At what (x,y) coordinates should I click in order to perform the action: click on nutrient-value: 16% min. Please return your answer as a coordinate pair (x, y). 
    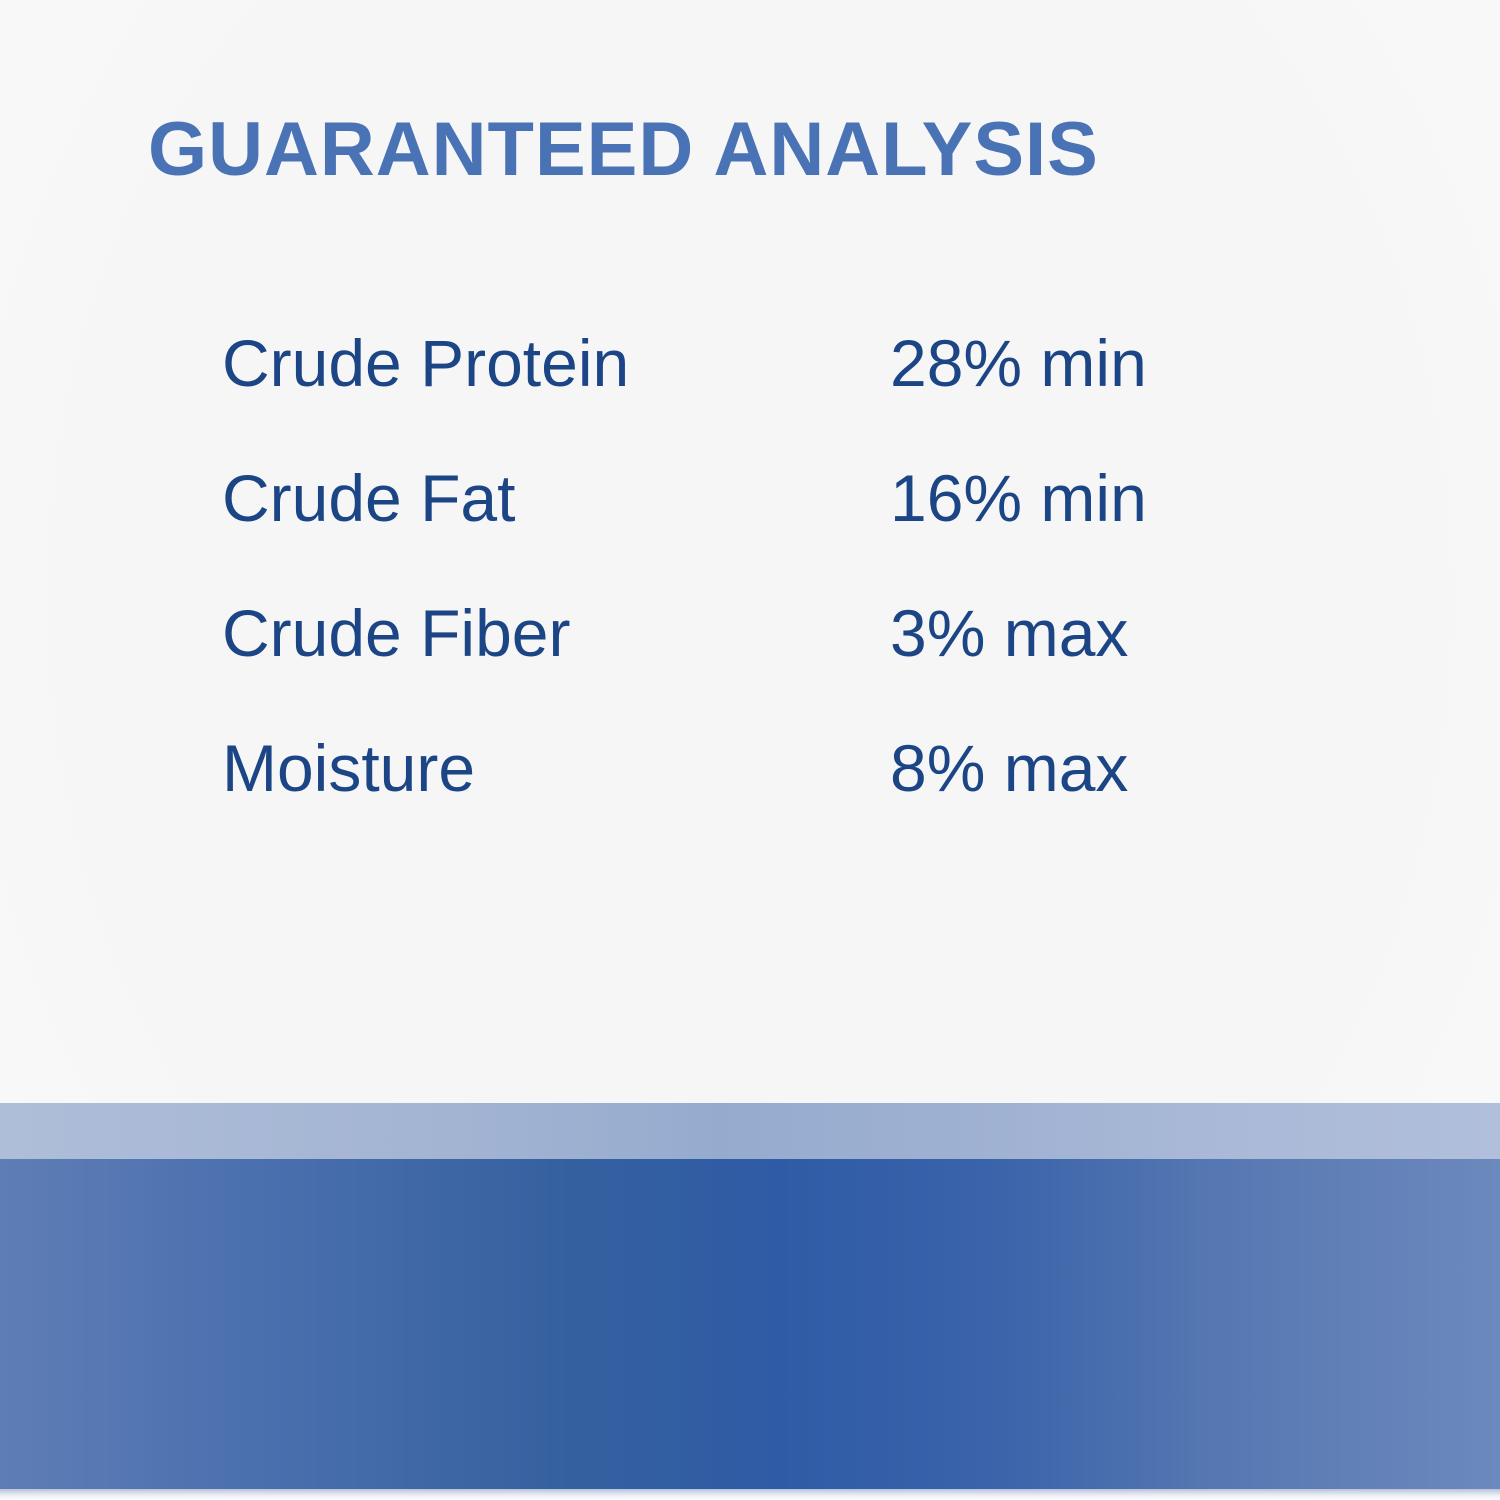
    Looking at the image, I should click on (1018, 498).